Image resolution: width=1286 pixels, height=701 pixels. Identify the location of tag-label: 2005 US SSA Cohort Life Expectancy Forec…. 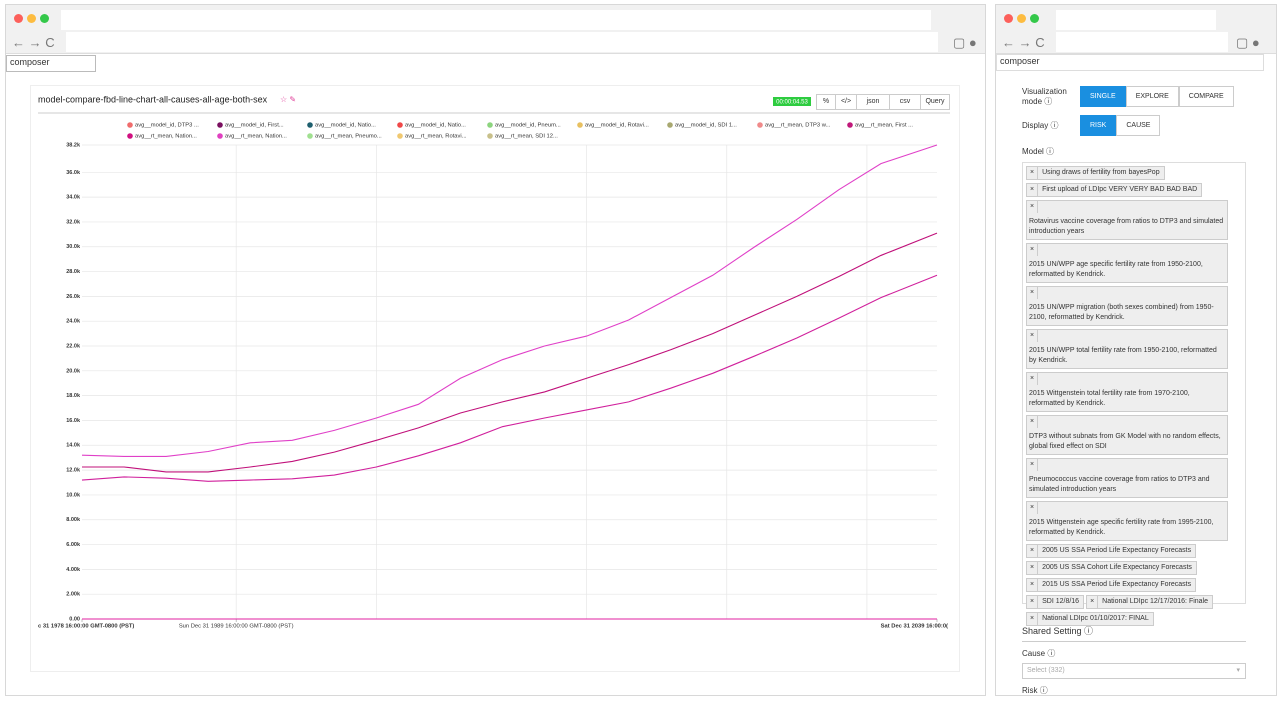
(1117, 567).